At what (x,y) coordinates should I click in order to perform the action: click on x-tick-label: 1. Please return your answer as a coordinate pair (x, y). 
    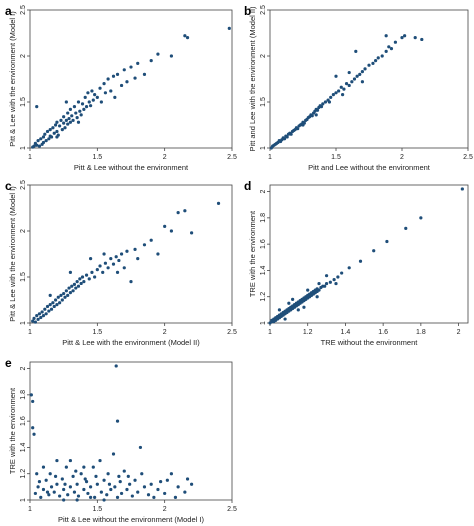
    Looking at the image, I should click on (30, 509).